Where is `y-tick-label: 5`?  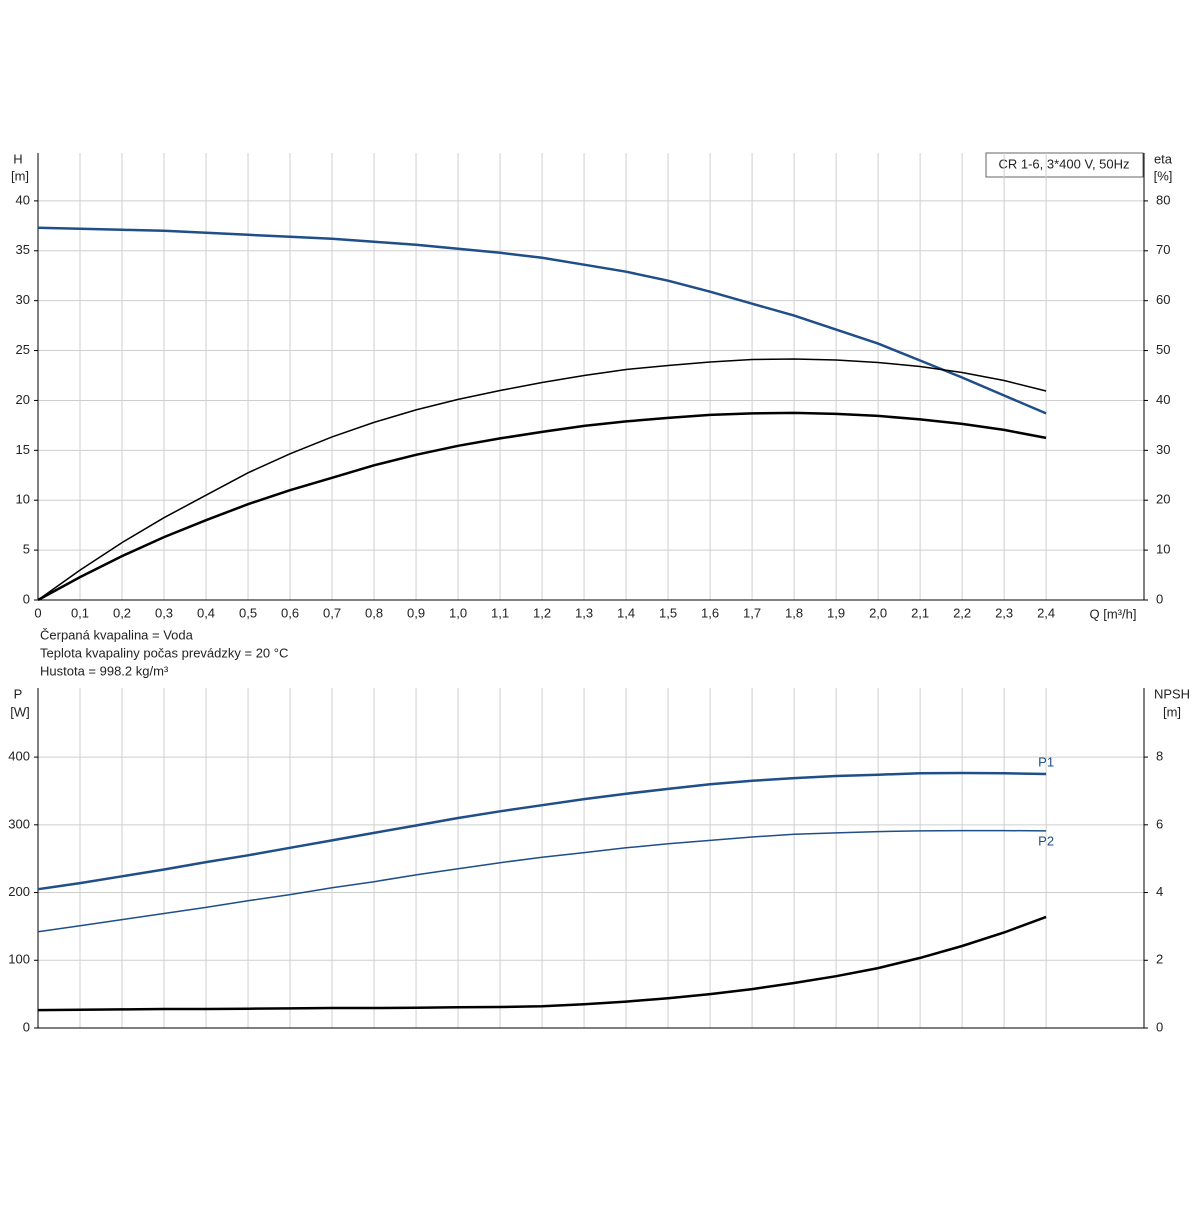 y-tick-label: 5 is located at coordinates (26, 549).